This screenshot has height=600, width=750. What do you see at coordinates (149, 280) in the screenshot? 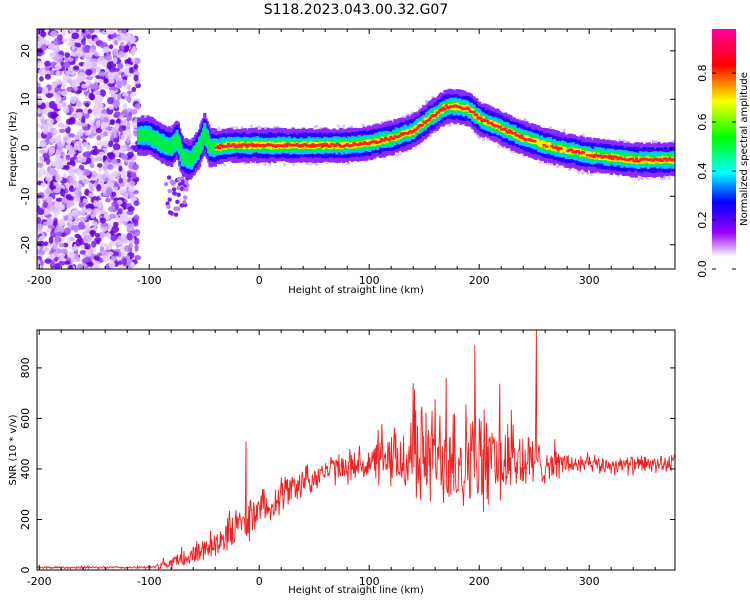
I see `spectrogram-xtick-label: -100` at bounding box center [149, 280].